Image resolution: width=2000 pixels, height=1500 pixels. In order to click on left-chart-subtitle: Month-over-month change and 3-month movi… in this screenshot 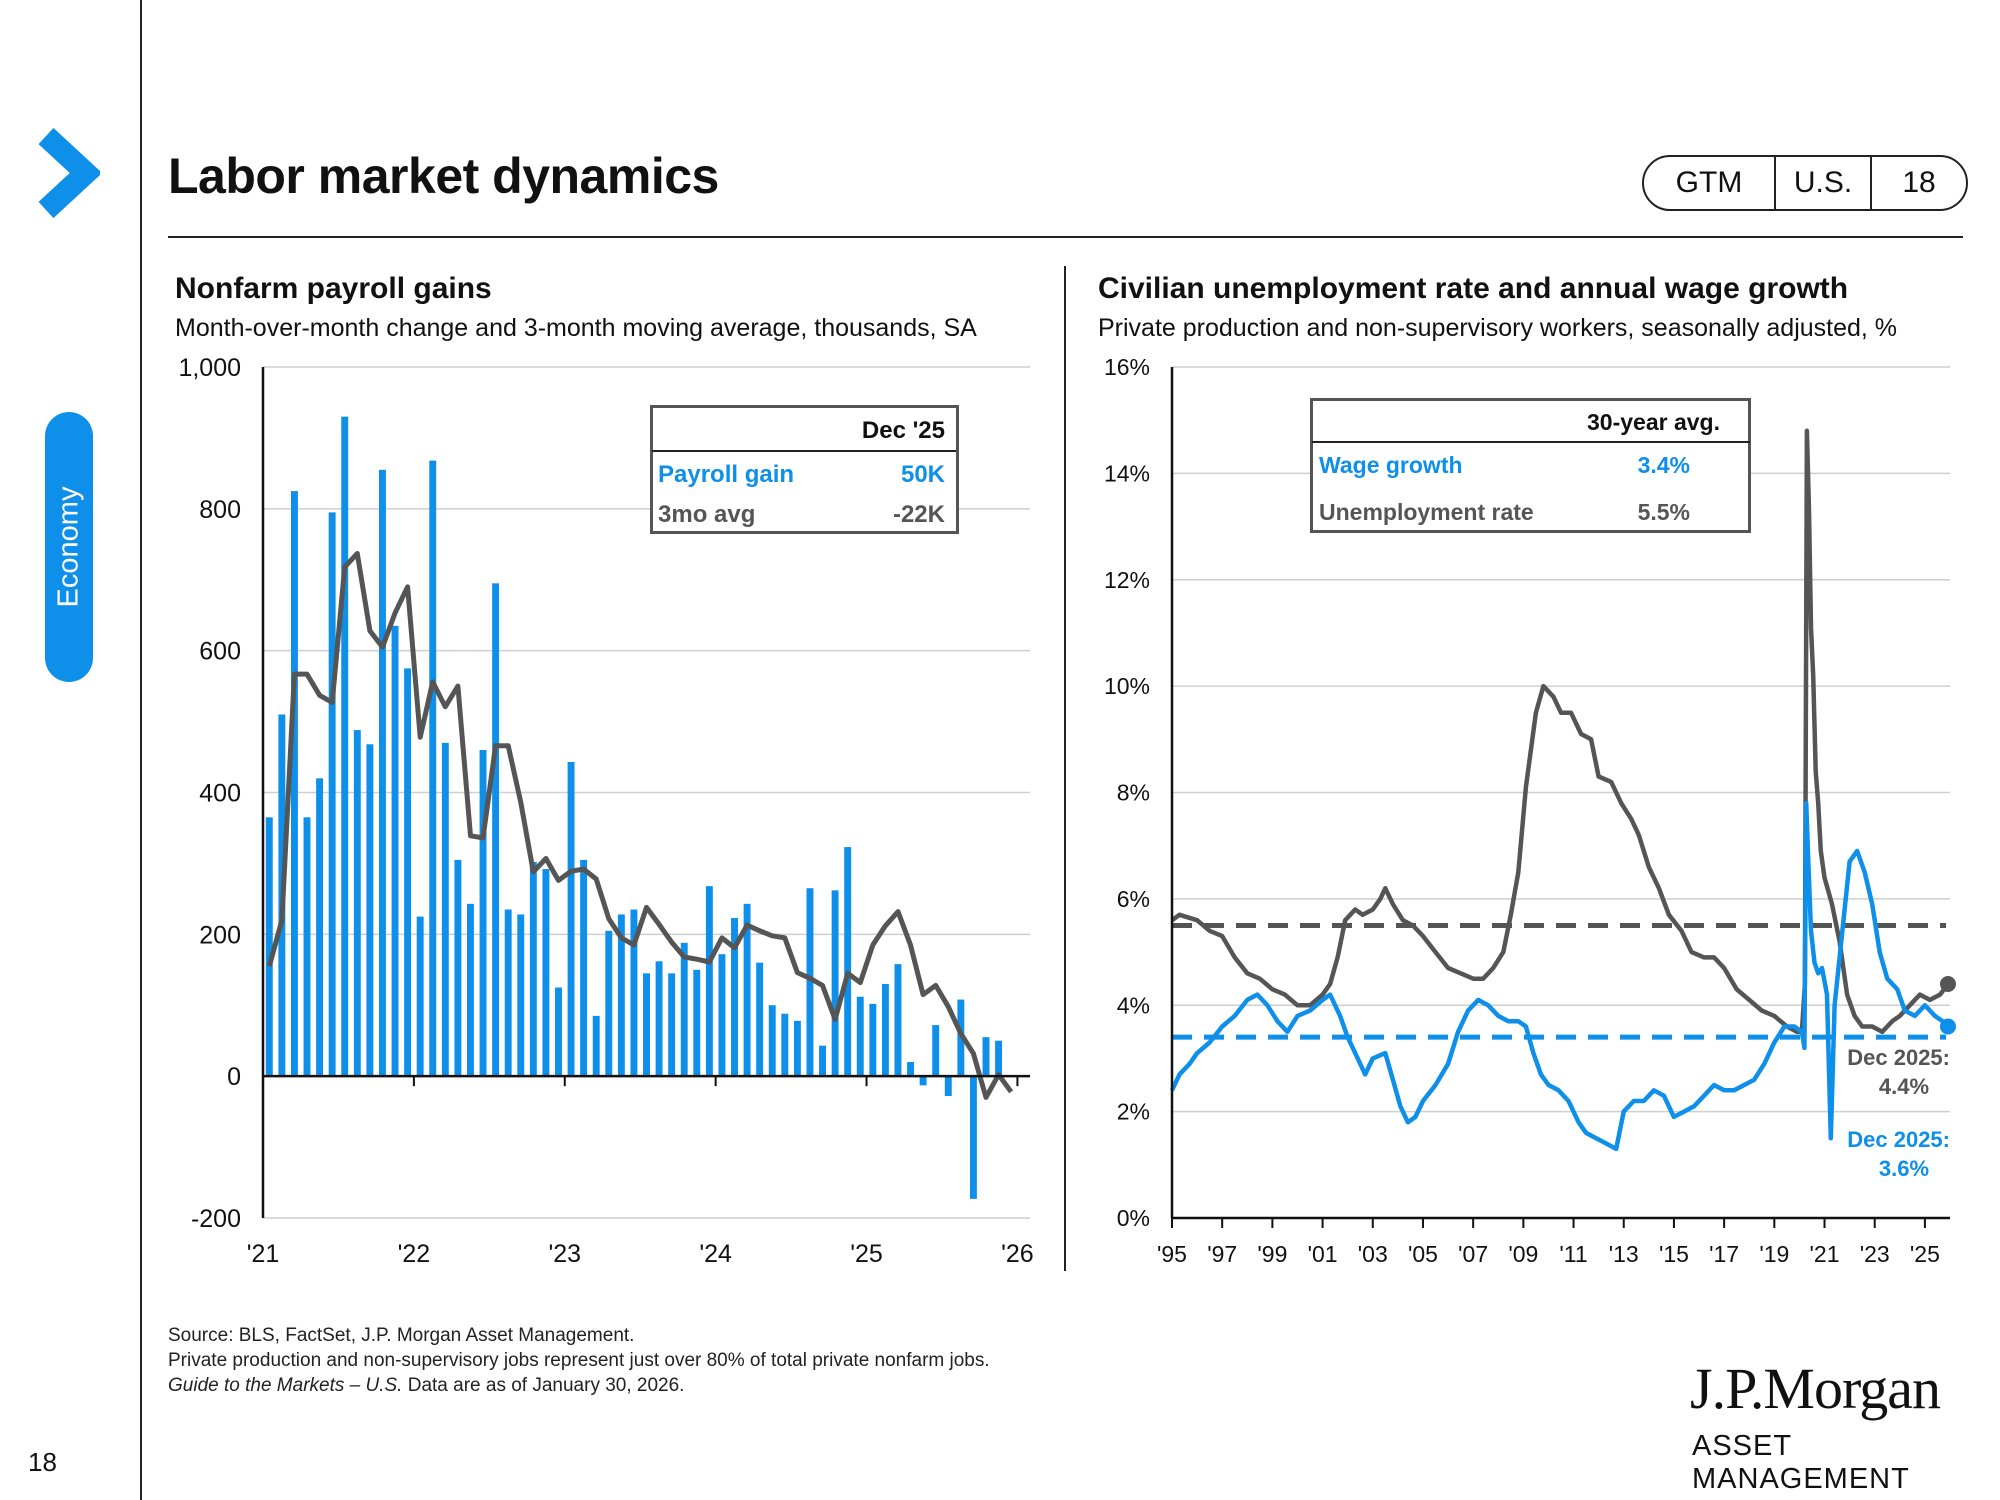, I will do `click(576, 328)`.